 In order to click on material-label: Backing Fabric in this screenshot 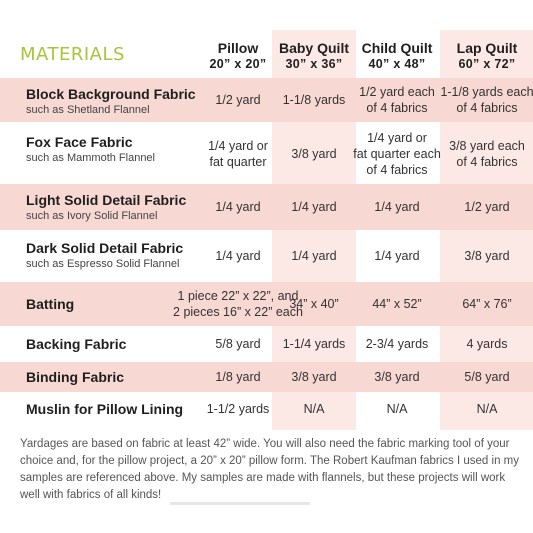, I will do `click(76, 344)`.